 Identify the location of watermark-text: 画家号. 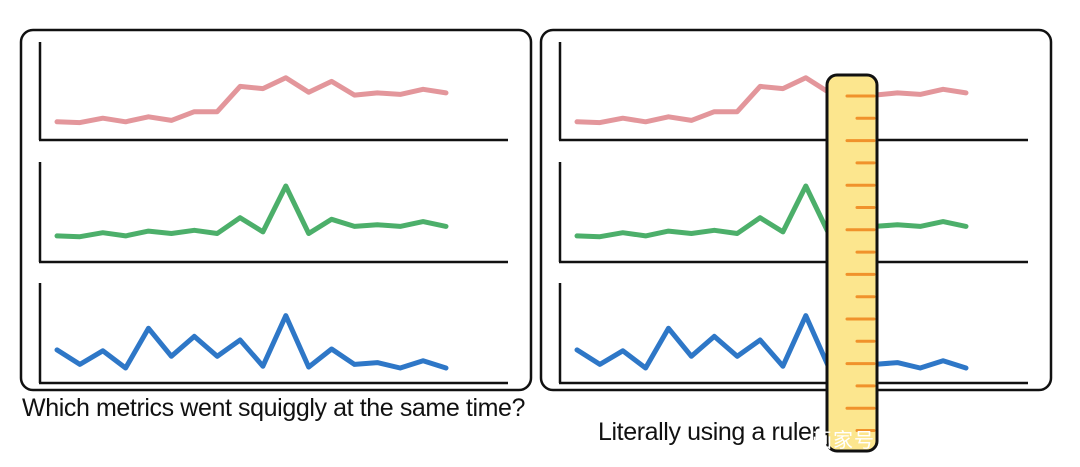
(843, 440).